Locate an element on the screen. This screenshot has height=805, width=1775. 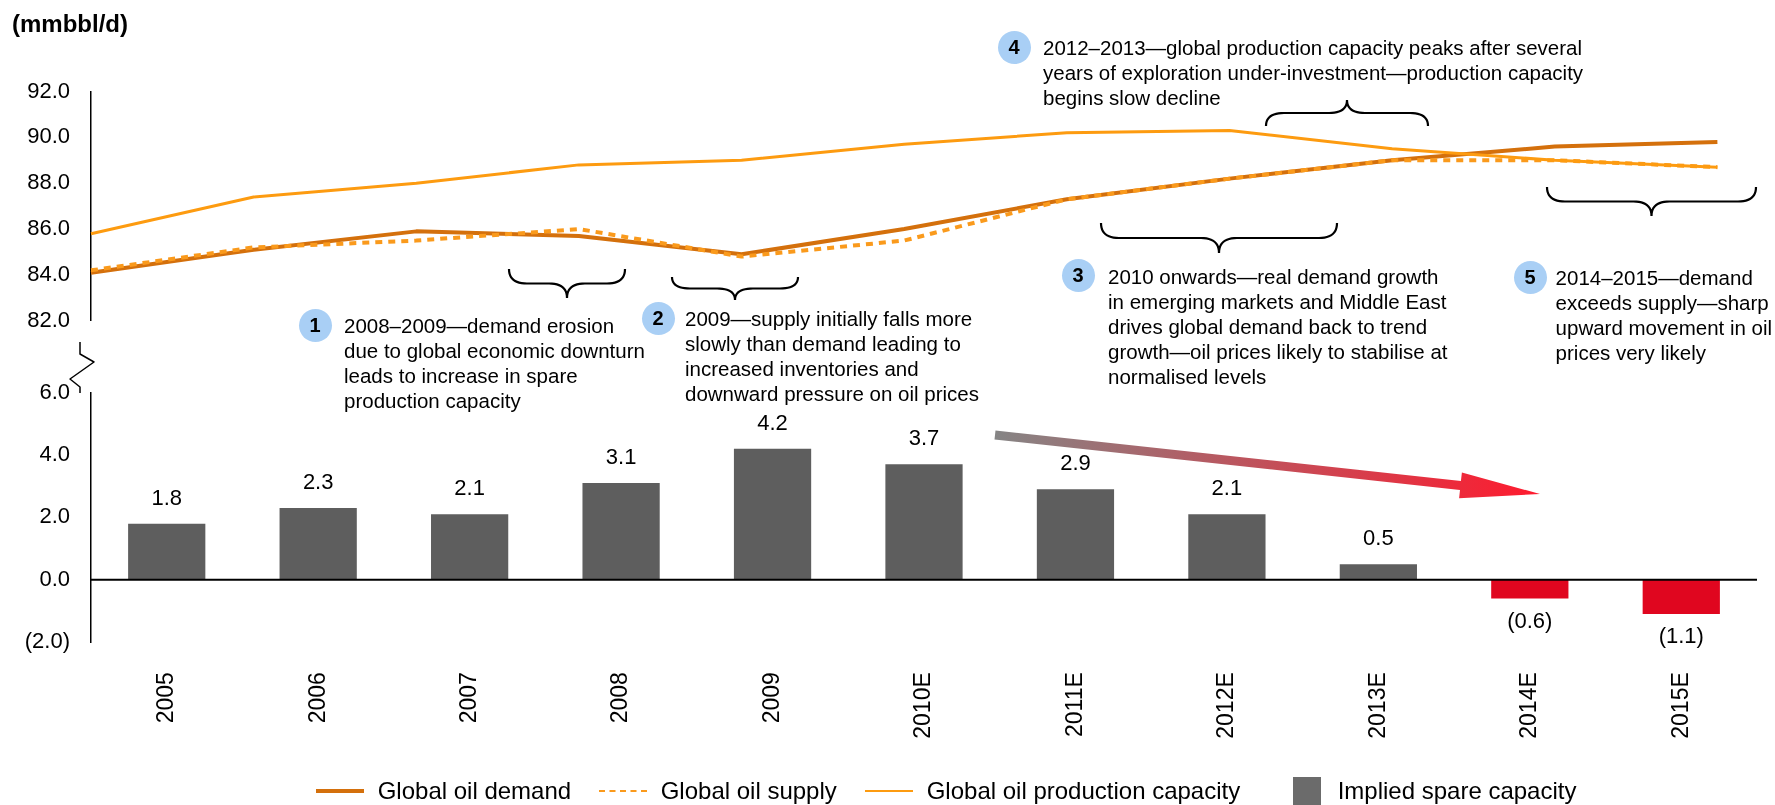
y-tick-label: 6.0 is located at coordinates (54, 391).